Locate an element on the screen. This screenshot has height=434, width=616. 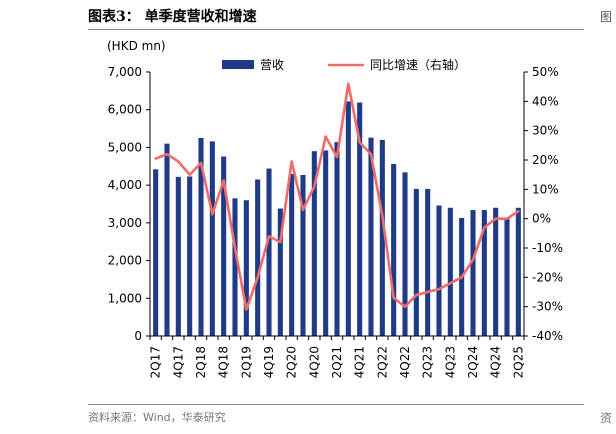
bar-4Q21 is located at coordinates (360, 219).